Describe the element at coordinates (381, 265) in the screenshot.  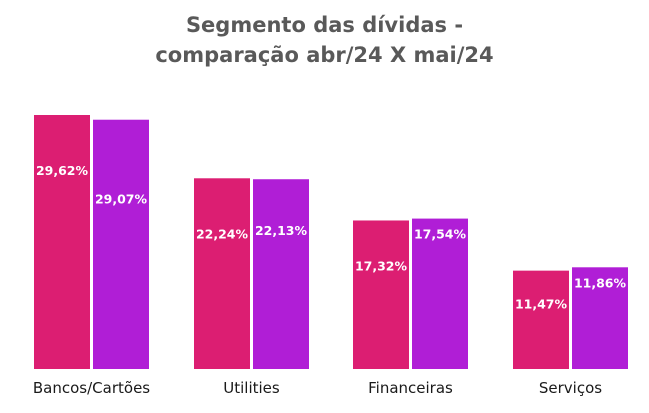
I see `data-label: 17,32%` at that location.